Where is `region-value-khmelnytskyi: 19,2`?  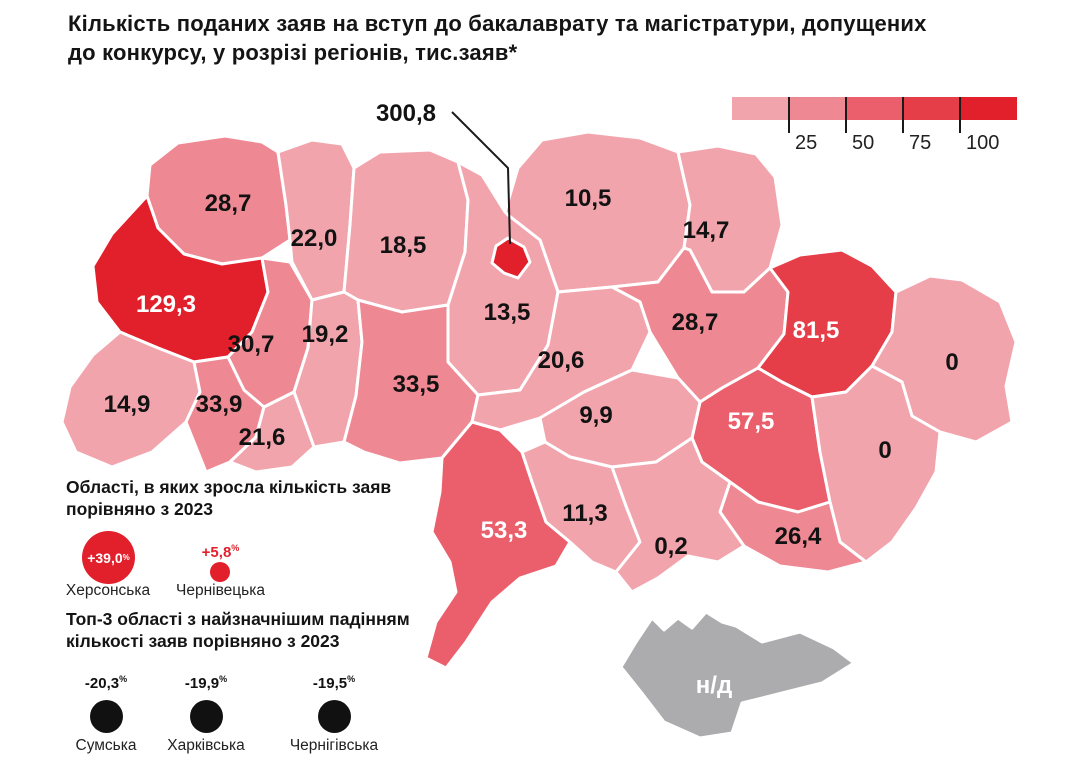 region-value-khmelnytskyi: 19,2 is located at coordinates (325, 334).